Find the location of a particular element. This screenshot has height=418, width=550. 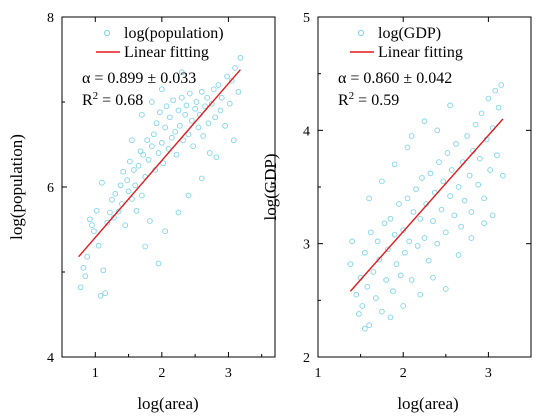

left-legend-fit-label: Linear fitting is located at coordinates (166, 52).